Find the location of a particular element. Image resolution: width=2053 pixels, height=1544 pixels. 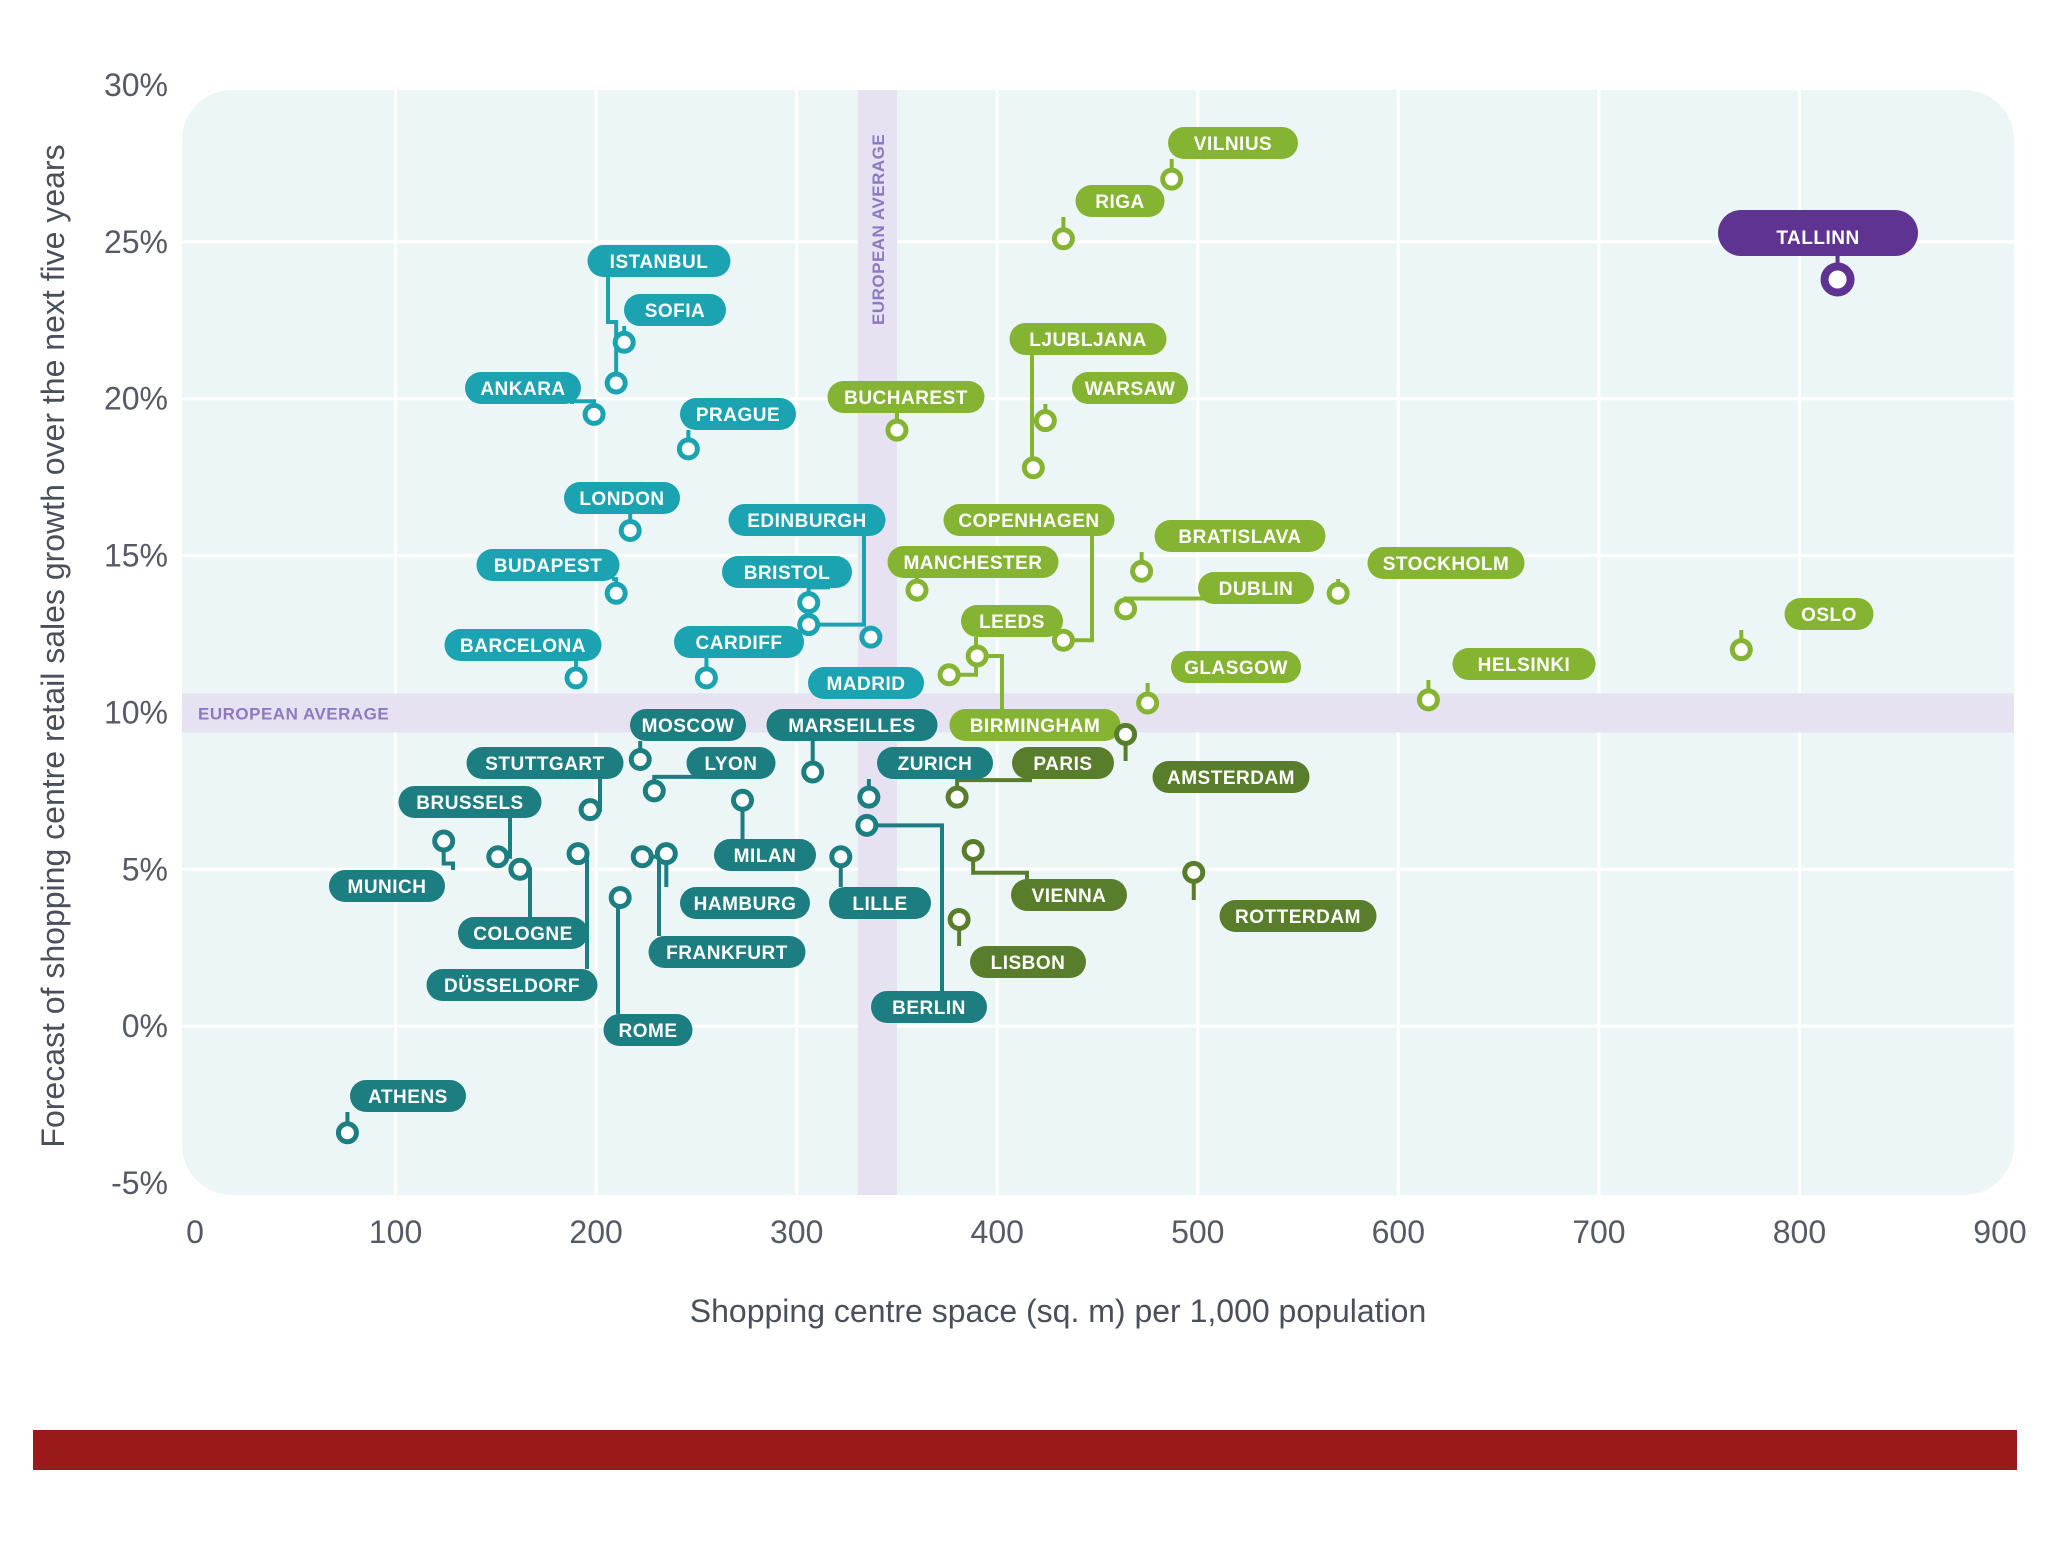

leader-istanbul is located at coordinates (612, 330).